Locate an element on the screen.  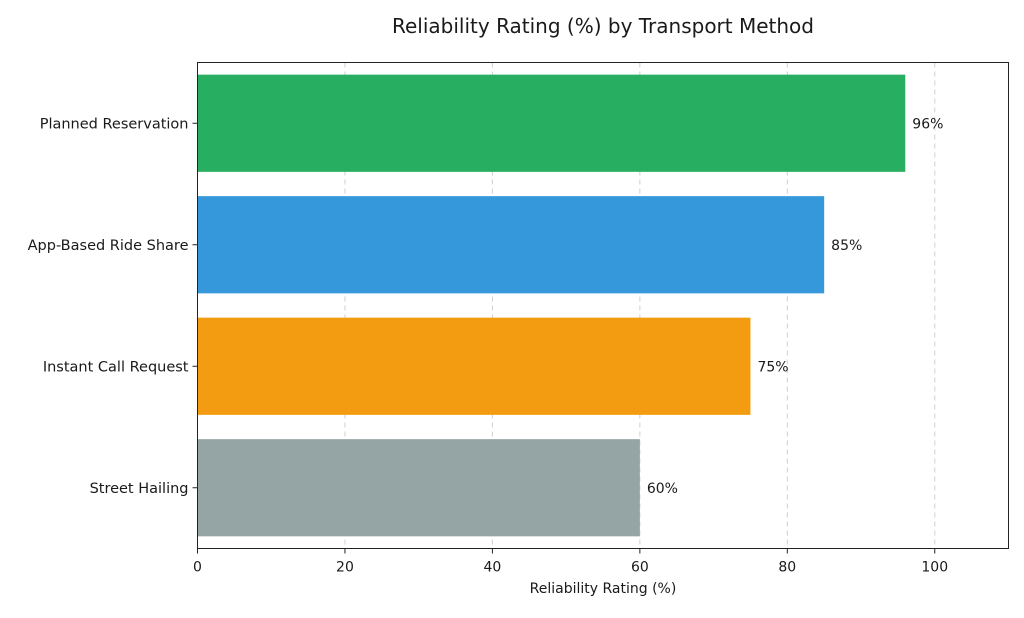
x-axis-title: Reliability Rating (%) is located at coordinates (603, 589).